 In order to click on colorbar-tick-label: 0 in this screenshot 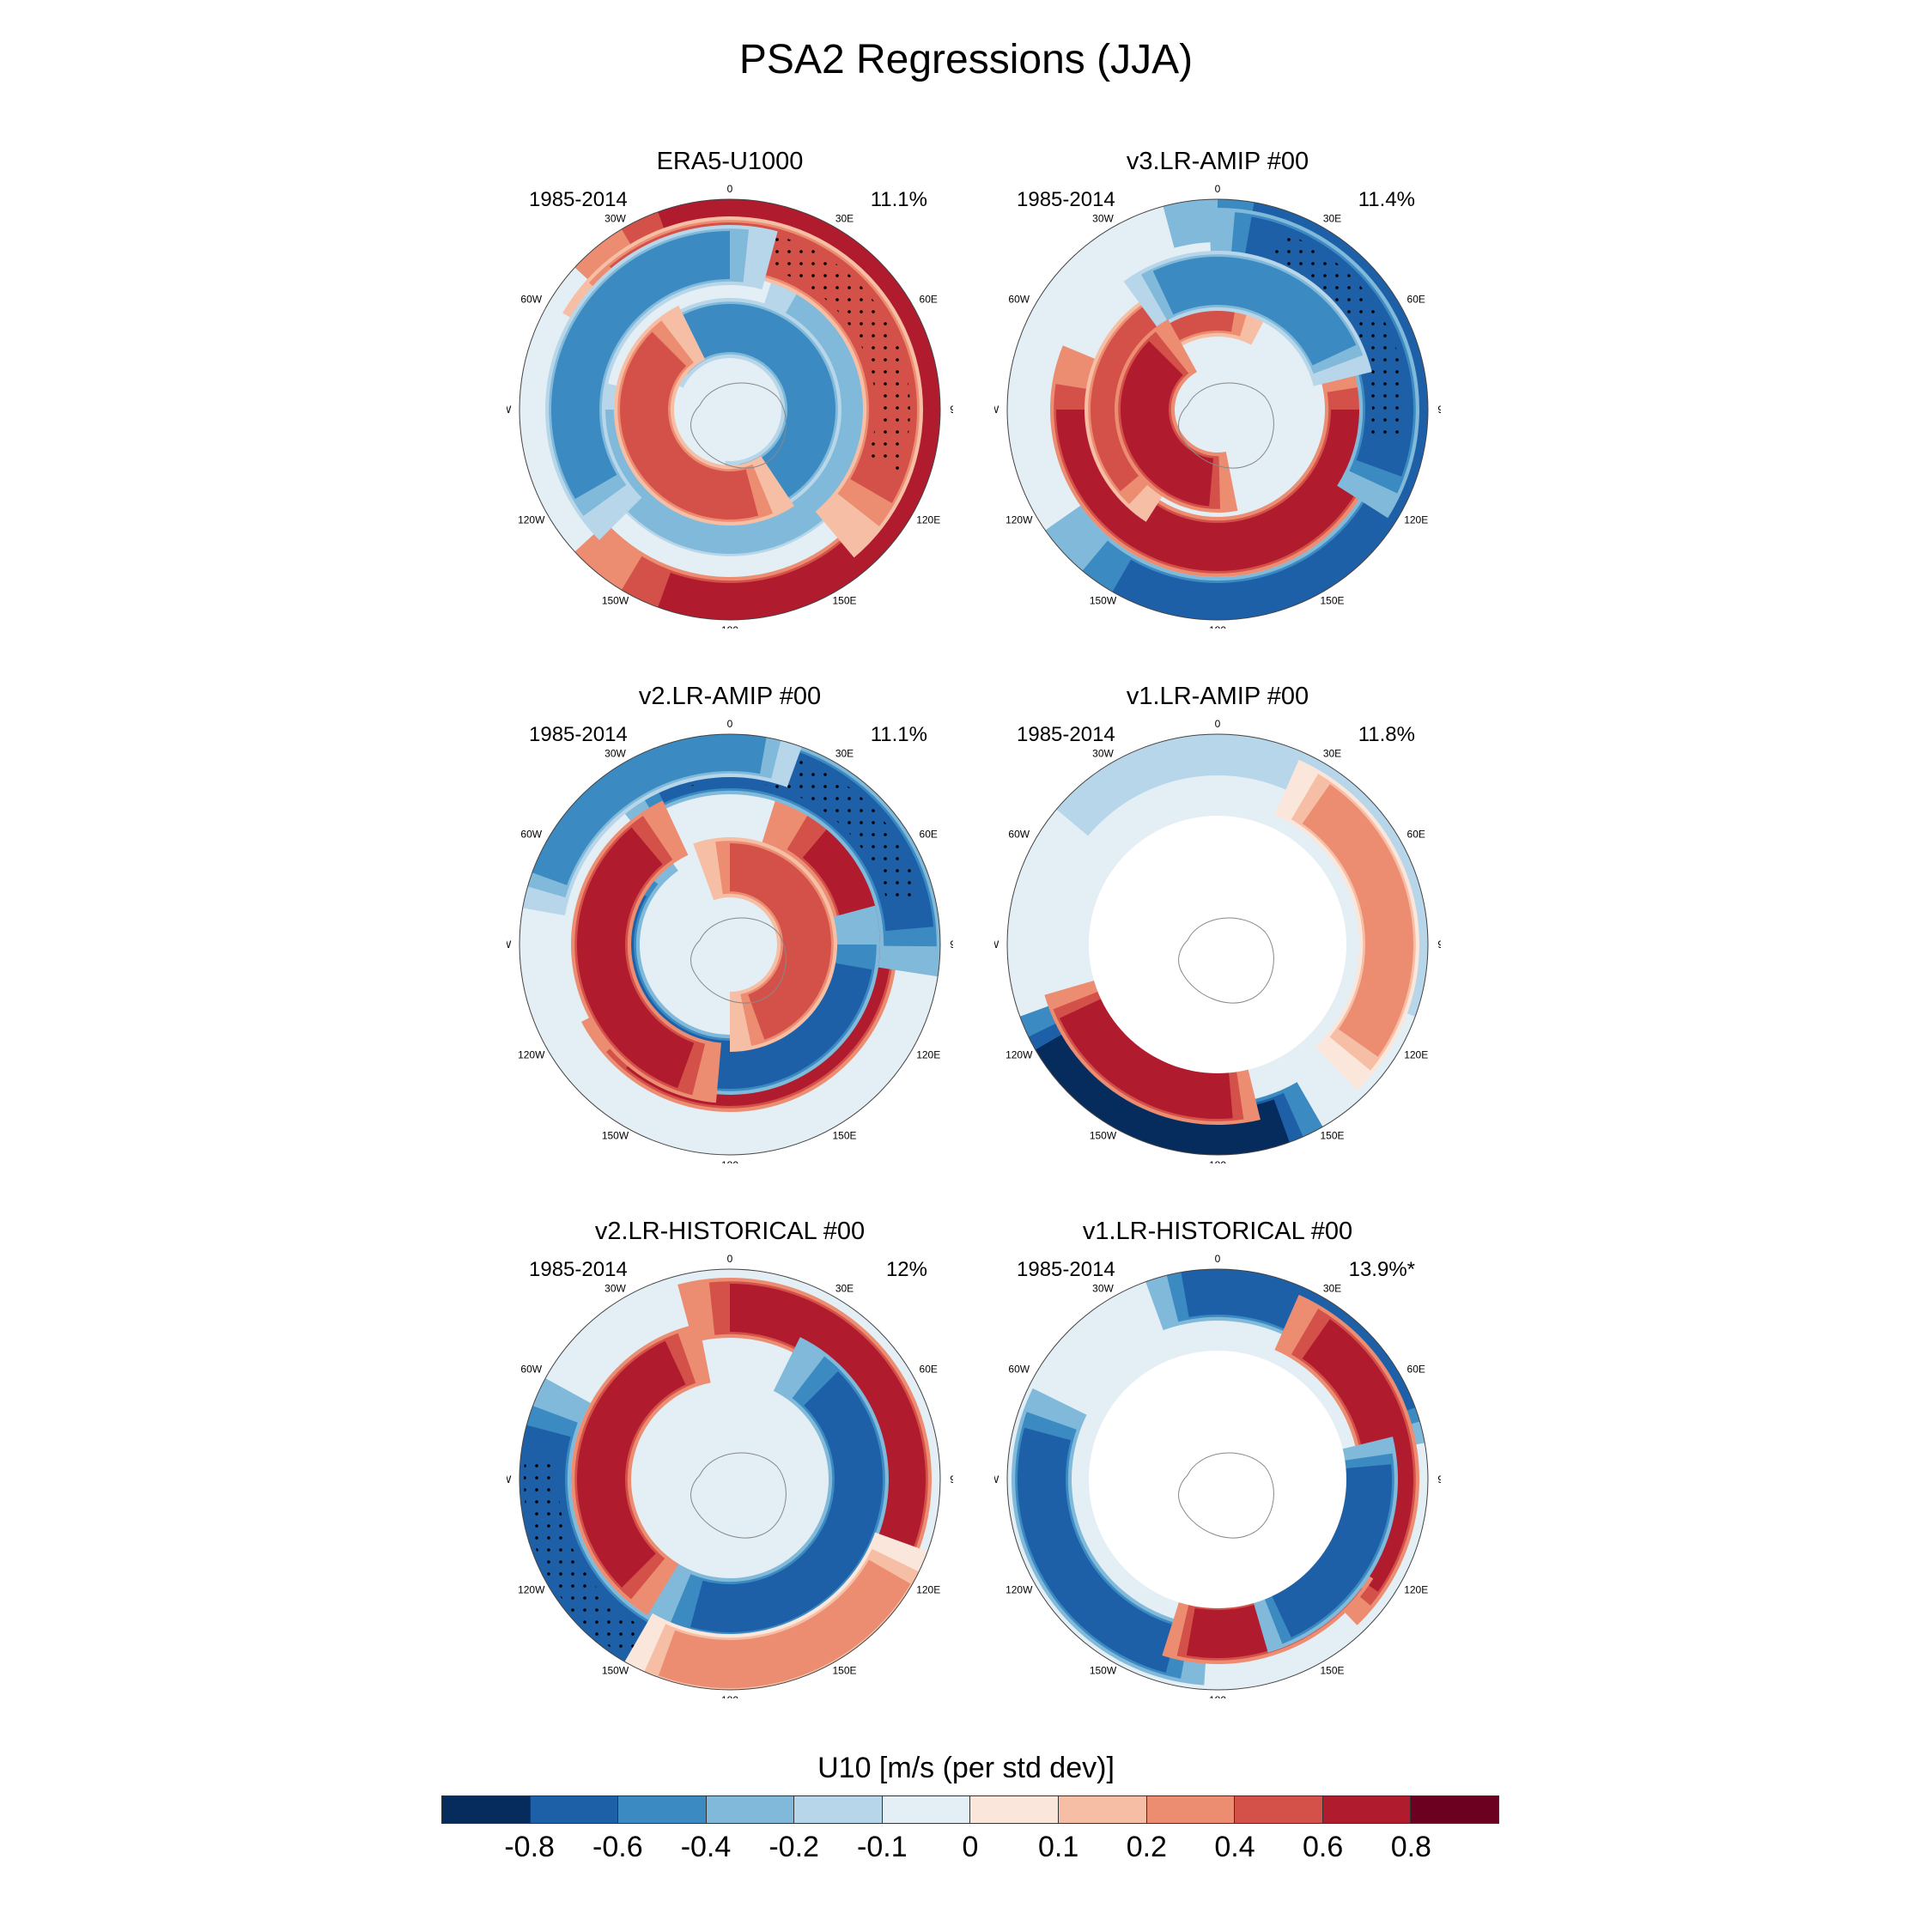, I will do `click(970, 1847)`.